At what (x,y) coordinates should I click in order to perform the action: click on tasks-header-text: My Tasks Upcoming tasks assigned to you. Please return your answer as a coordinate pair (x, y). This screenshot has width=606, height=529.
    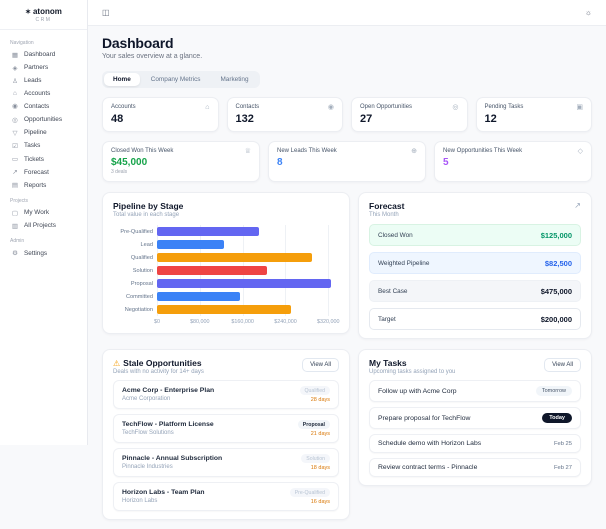
    Looking at the image, I should click on (412, 366).